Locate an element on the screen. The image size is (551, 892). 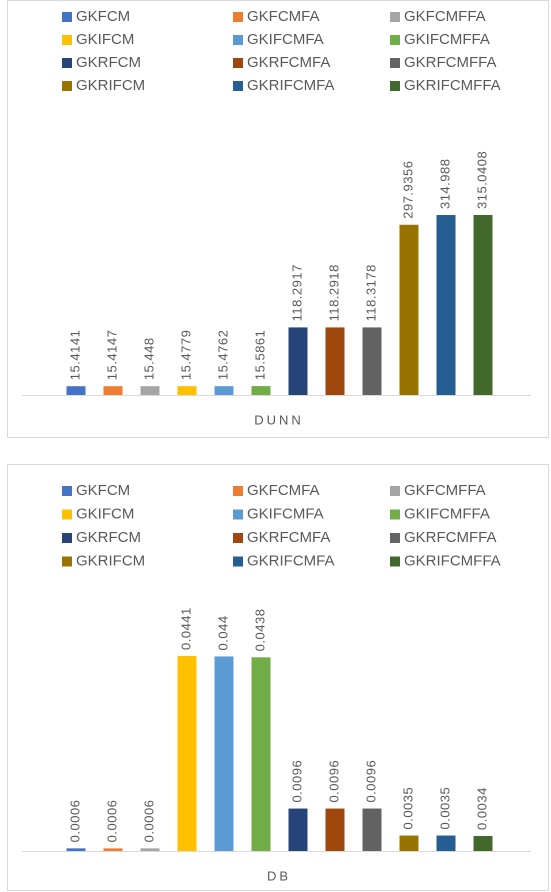
data-label: 15.4762 is located at coordinates (222, 355).